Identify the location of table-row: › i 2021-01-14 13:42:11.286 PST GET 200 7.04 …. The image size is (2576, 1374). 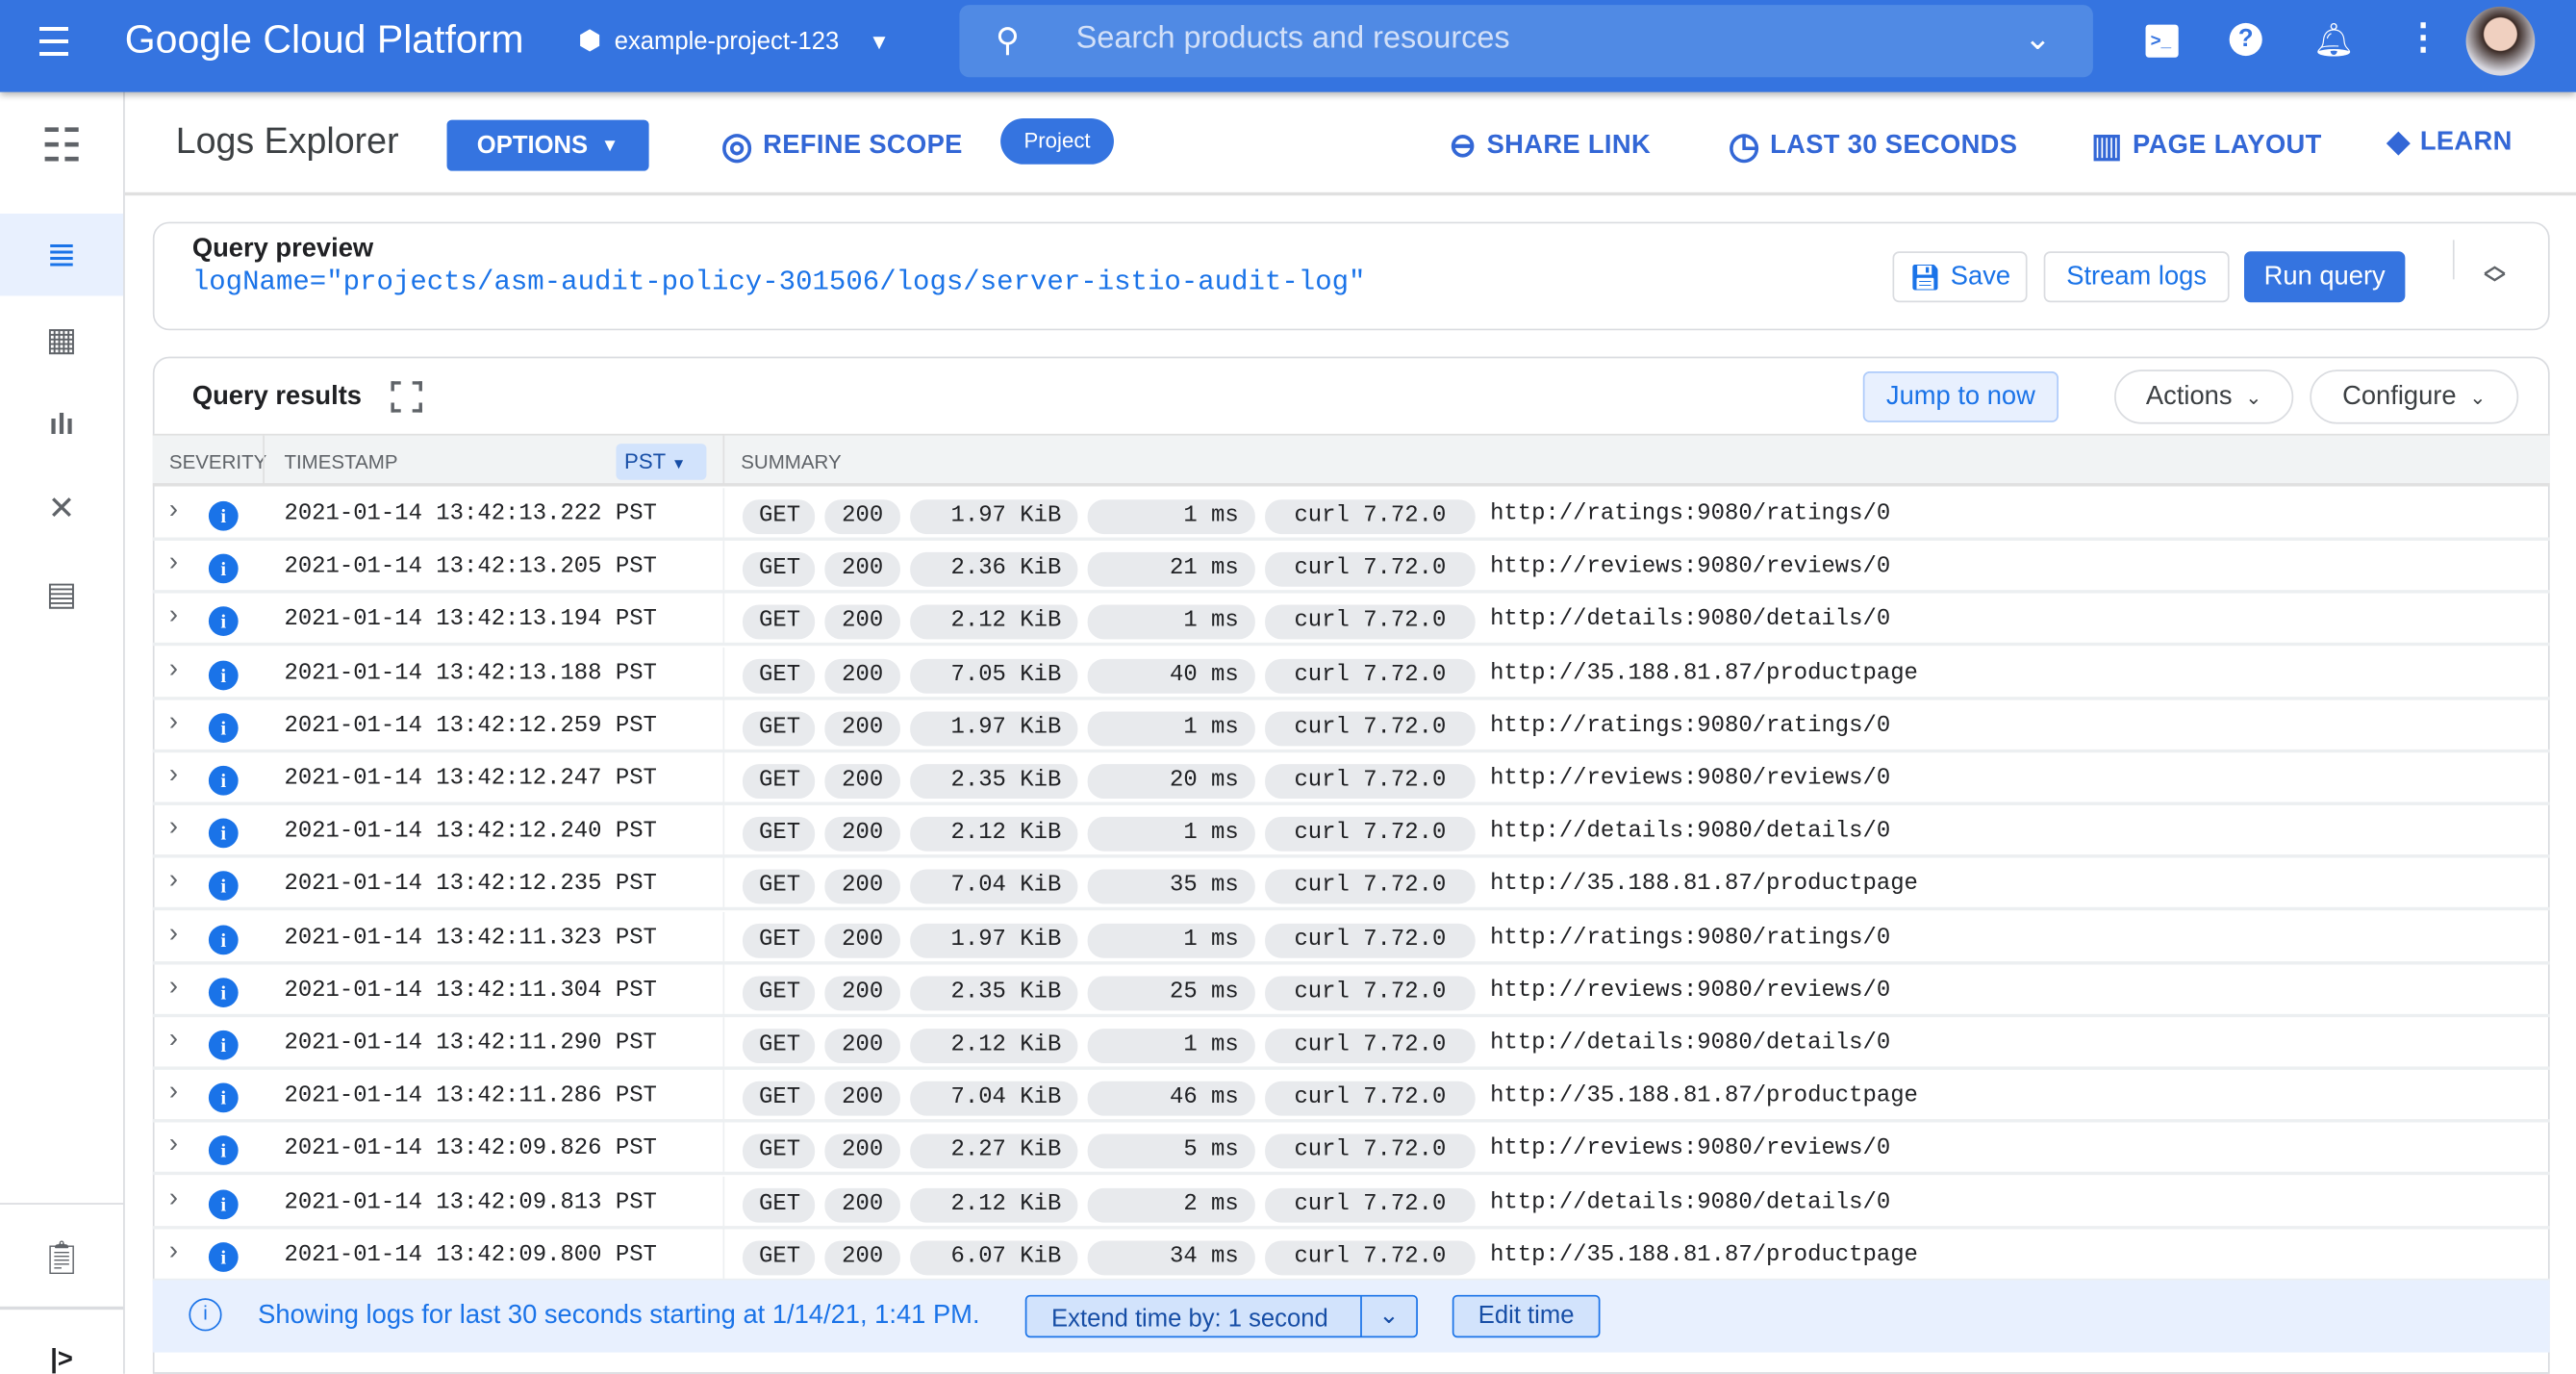
(1351, 1096).